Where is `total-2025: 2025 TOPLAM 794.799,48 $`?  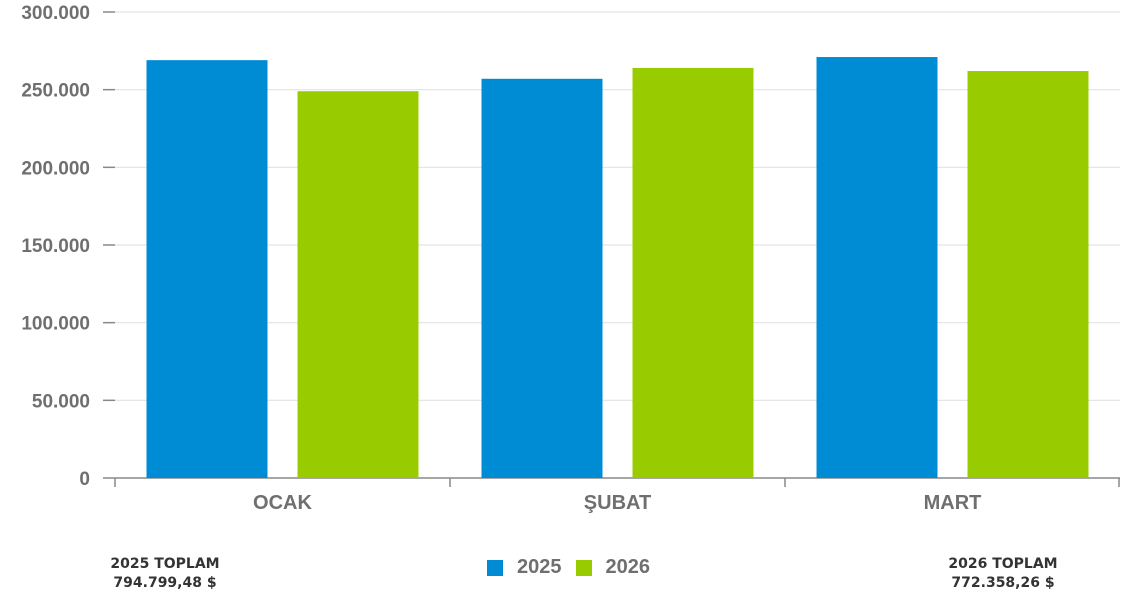 total-2025: 2025 TOPLAM 794.799,48 $ is located at coordinates (165, 574).